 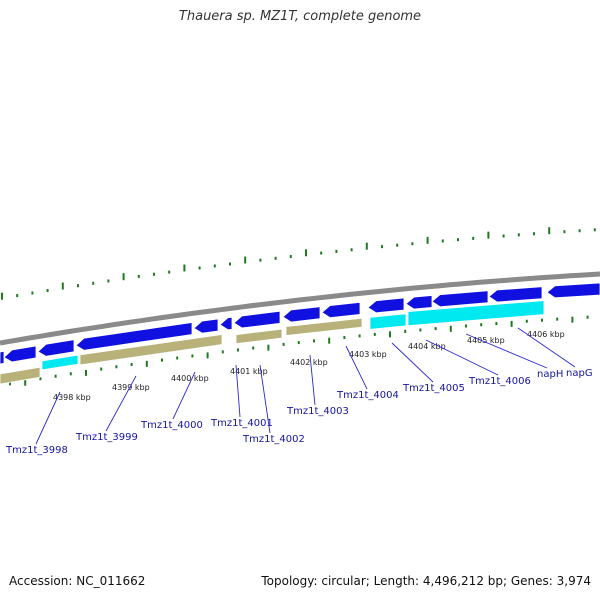 I want to click on gene-label: napH, so click(x=550, y=374).